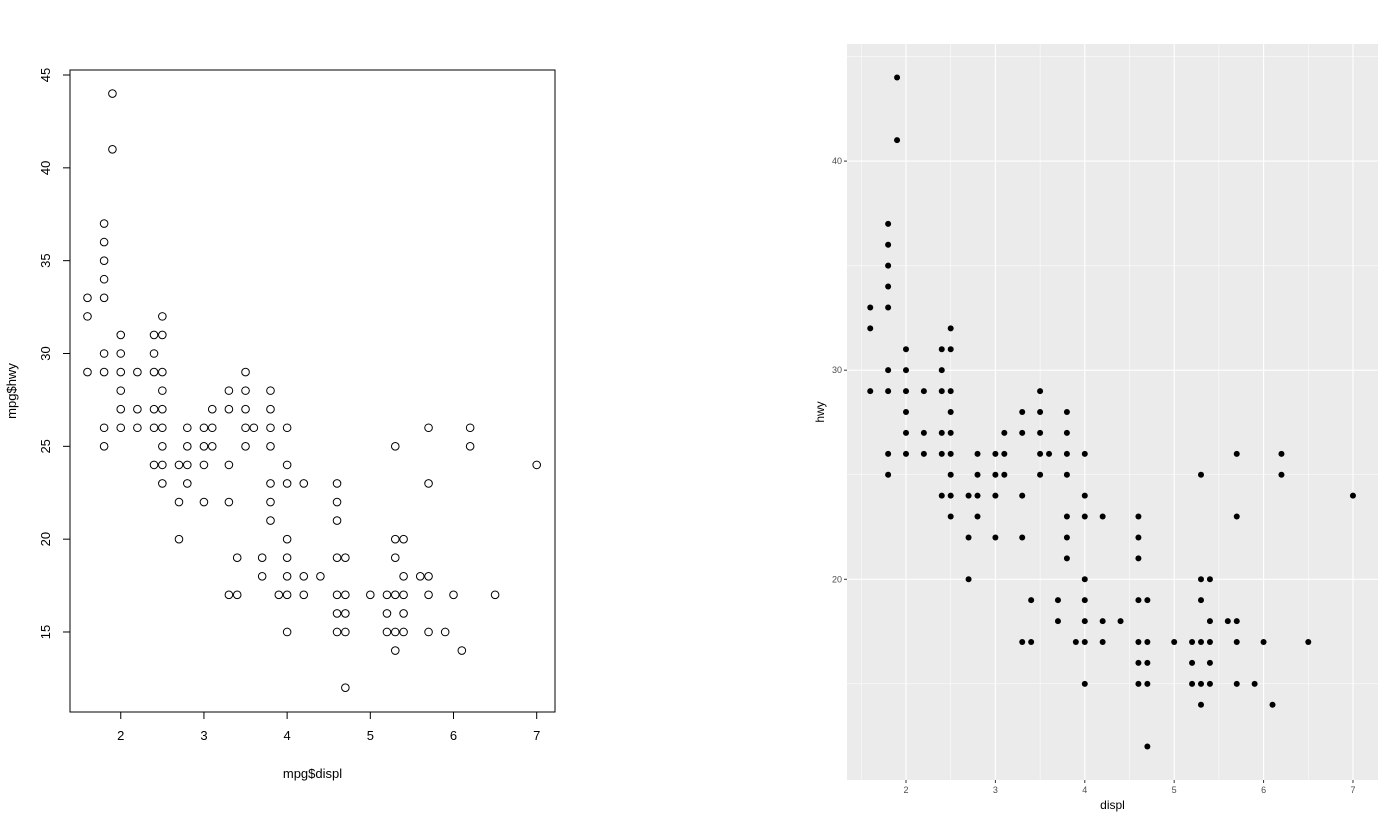  Describe the element at coordinates (1263, 790) in the screenshot. I see `x-tick-label: 6` at that location.